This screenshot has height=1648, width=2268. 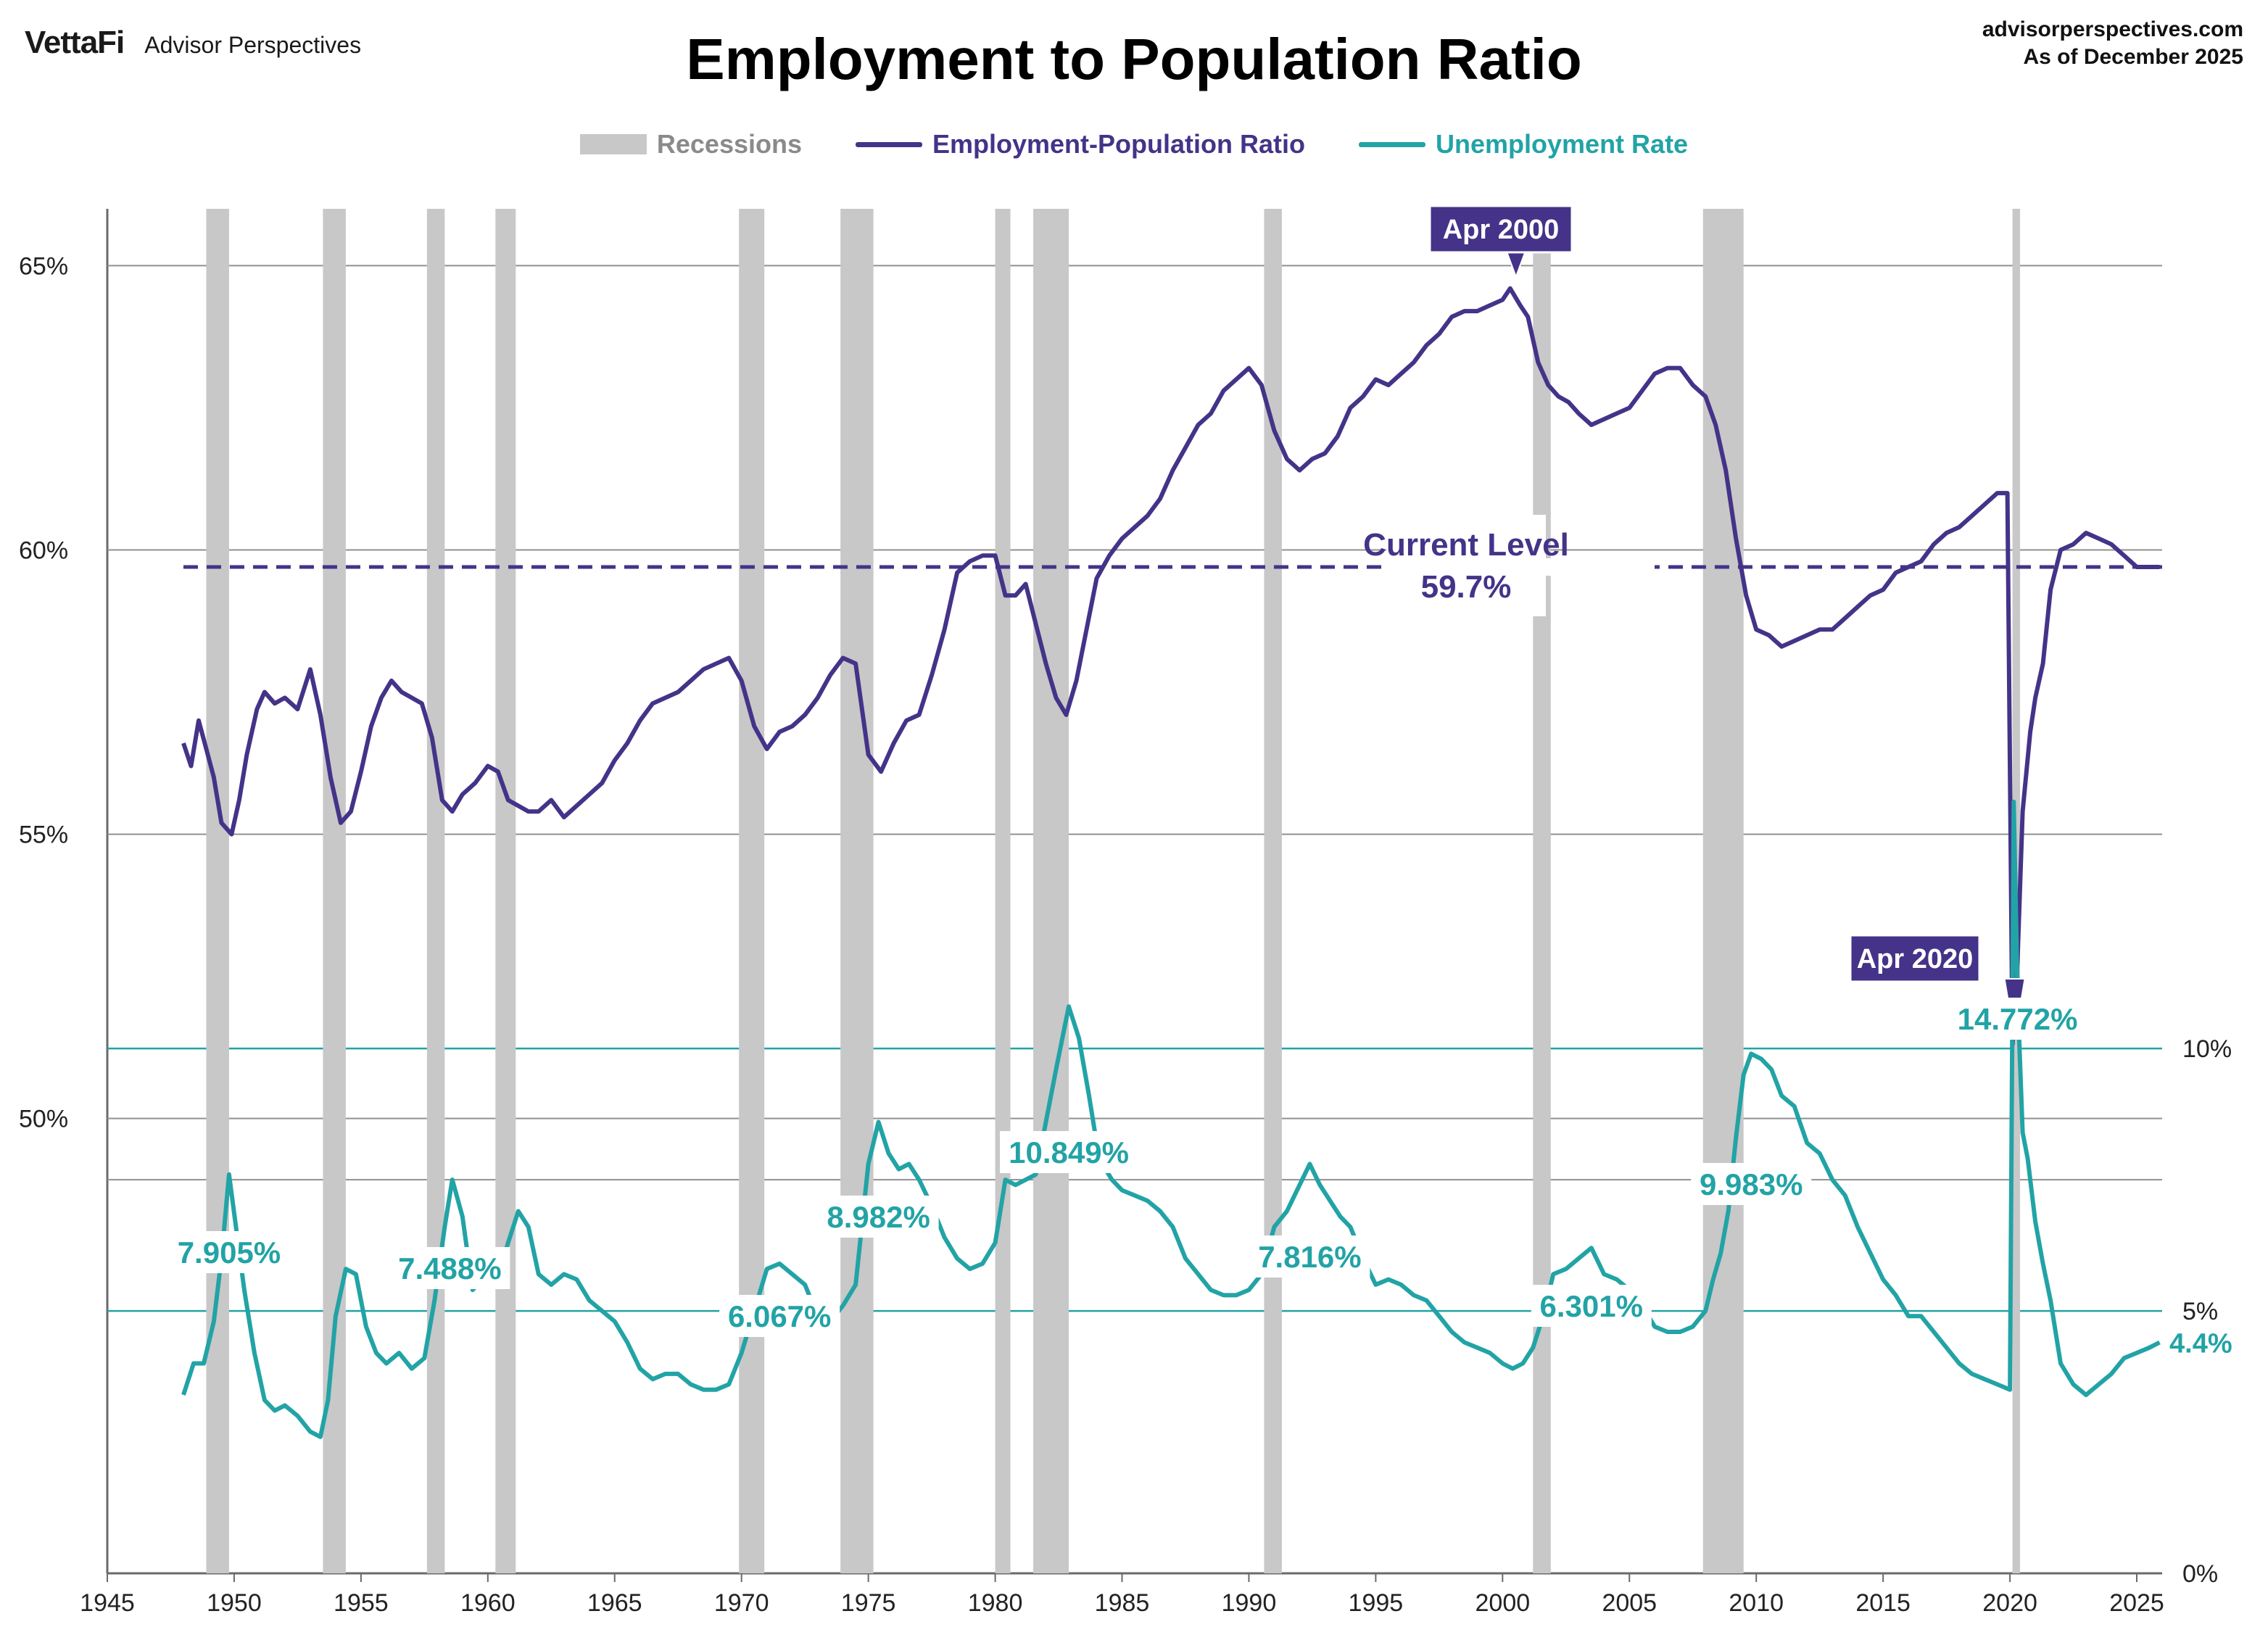 I want to click on legend-item-epop: Employment-Population Ratio, so click(x=1080, y=144).